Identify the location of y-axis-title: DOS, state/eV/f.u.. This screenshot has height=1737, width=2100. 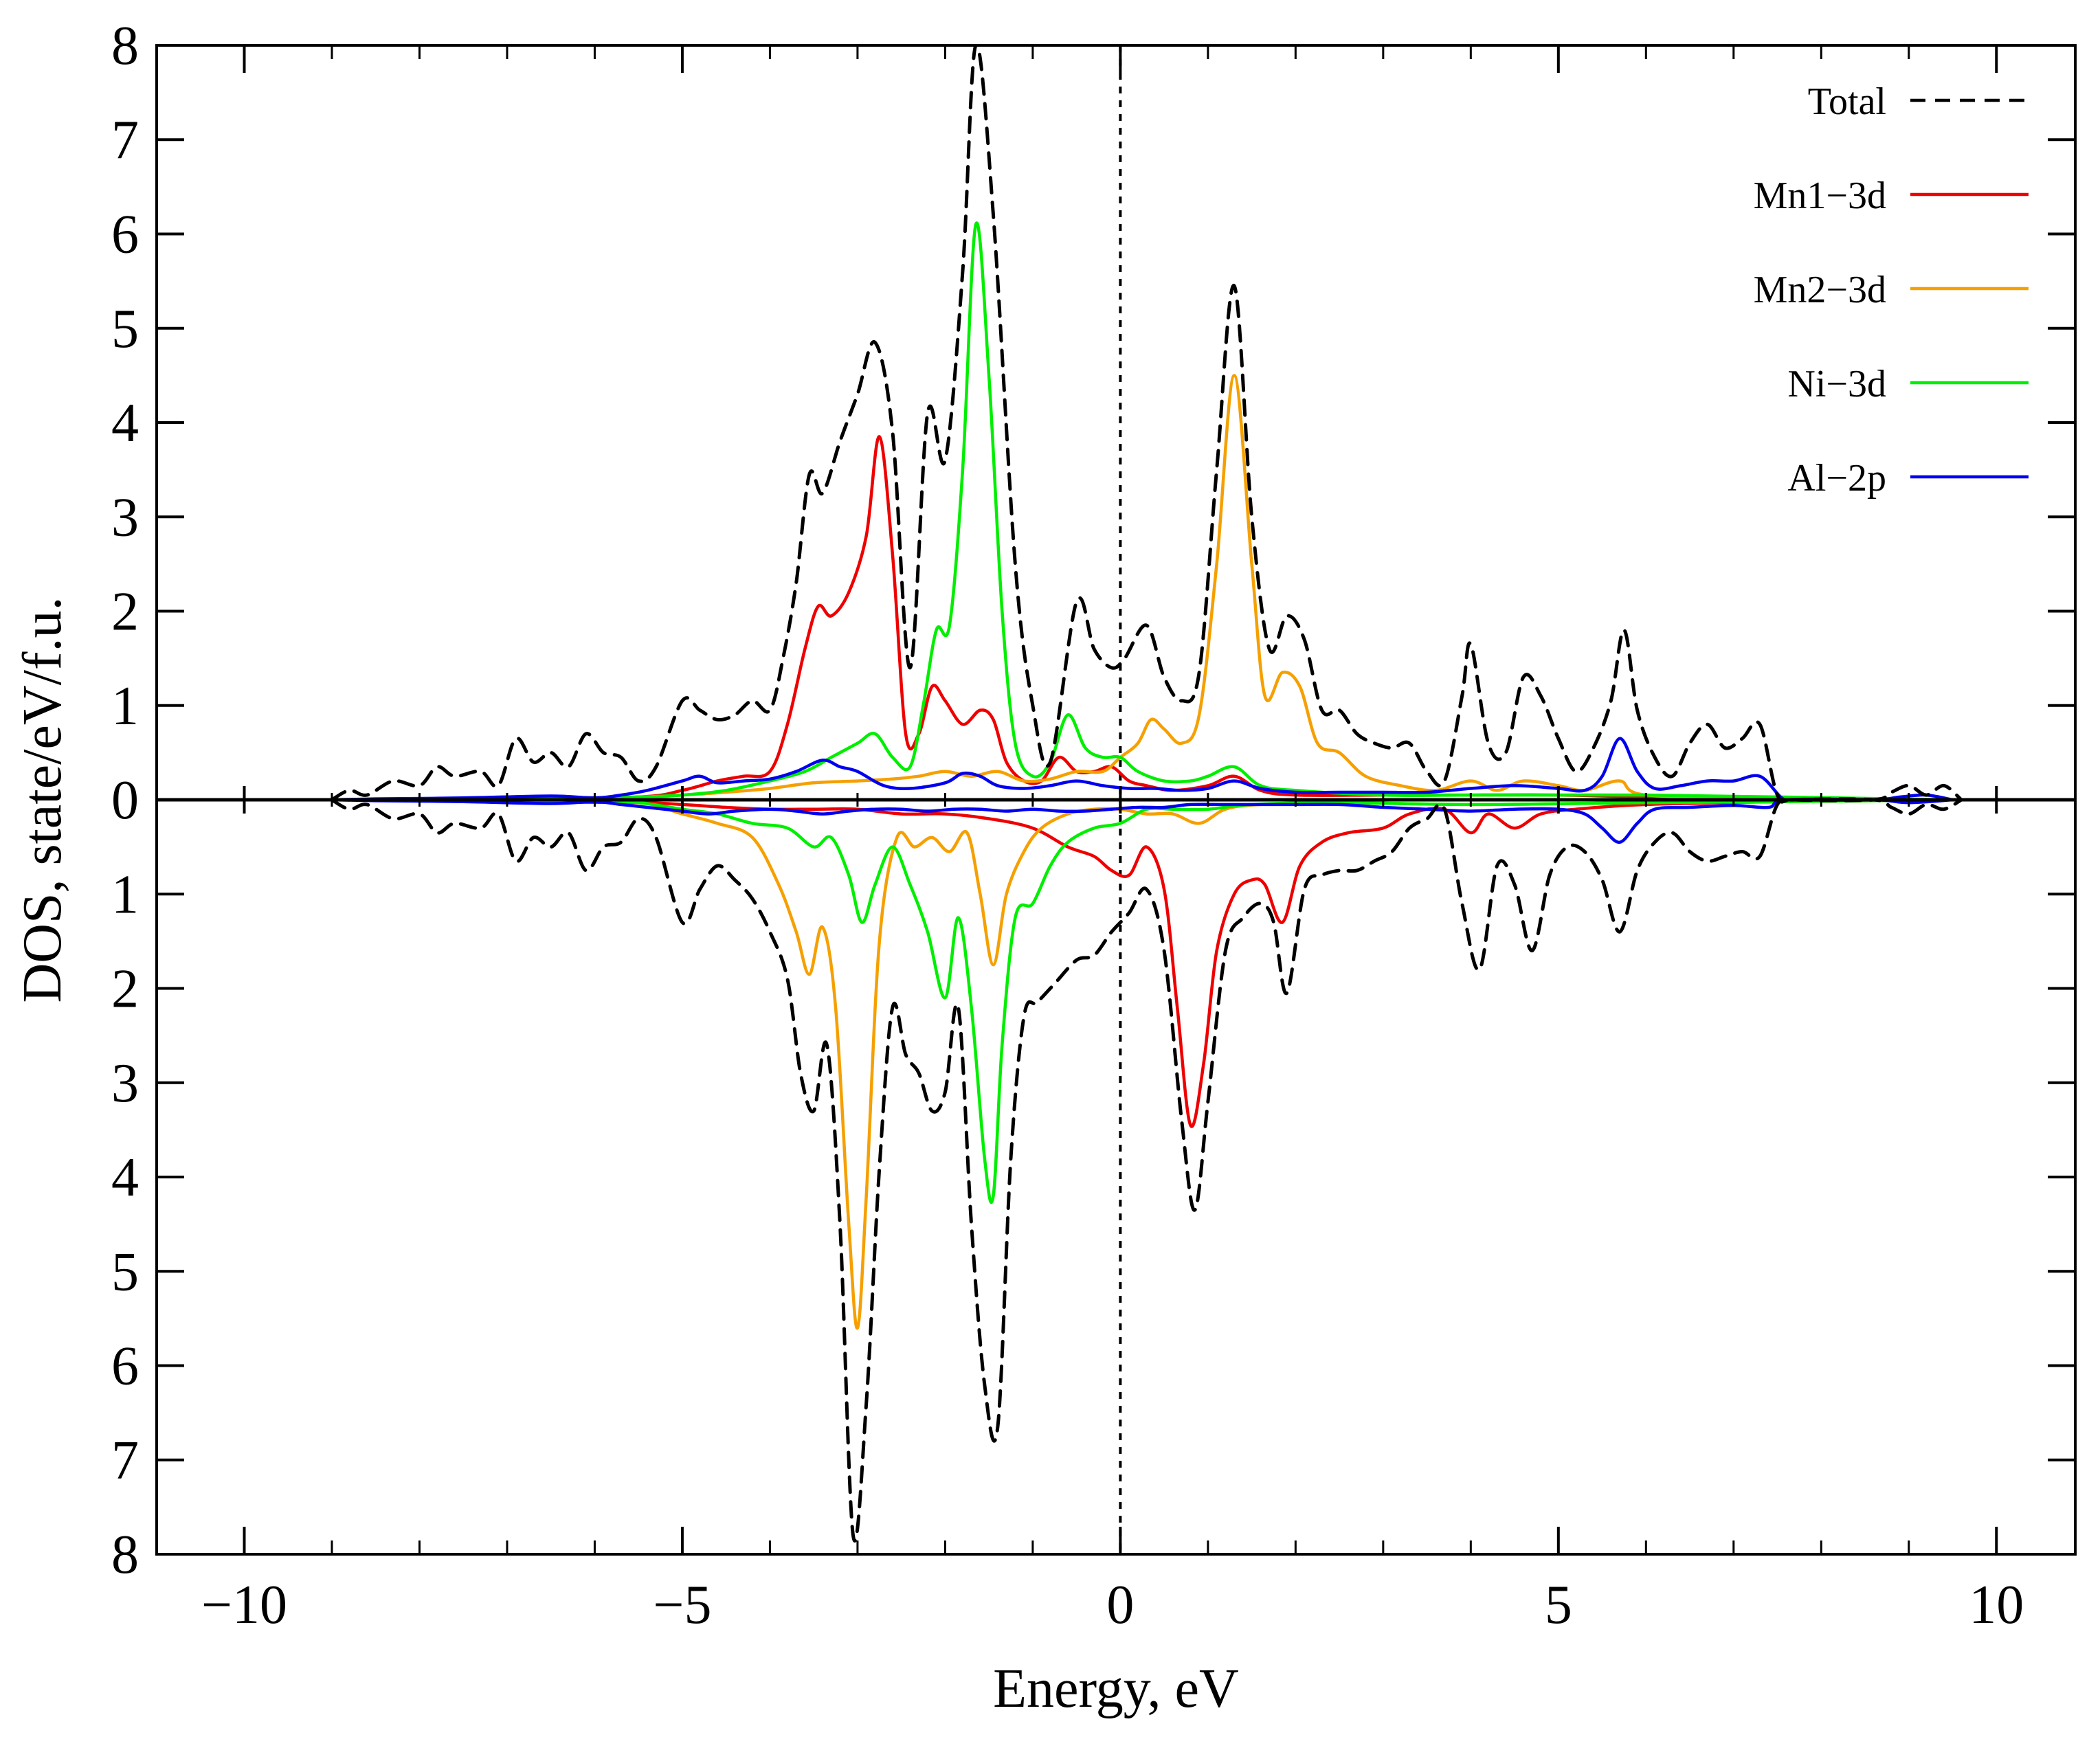
(42, 799).